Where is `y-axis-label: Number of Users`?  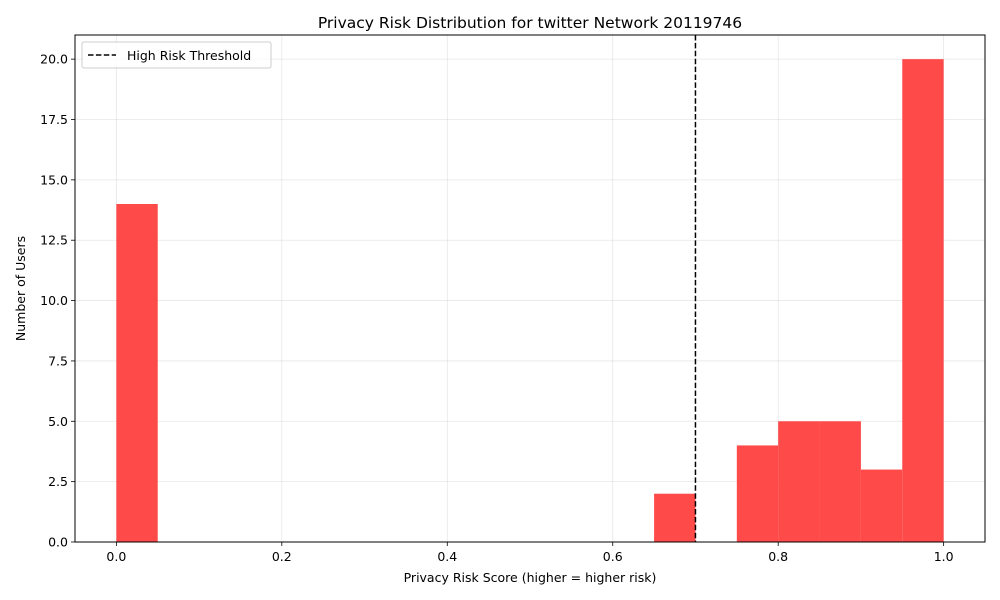 y-axis-label: Number of Users is located at coordinates (20, 288).